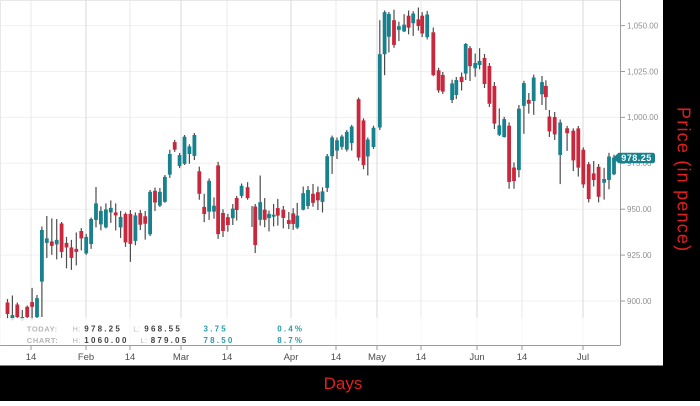 The image size is (700, 406). I want to click on svg-text: 879.05, so click(170, 340).